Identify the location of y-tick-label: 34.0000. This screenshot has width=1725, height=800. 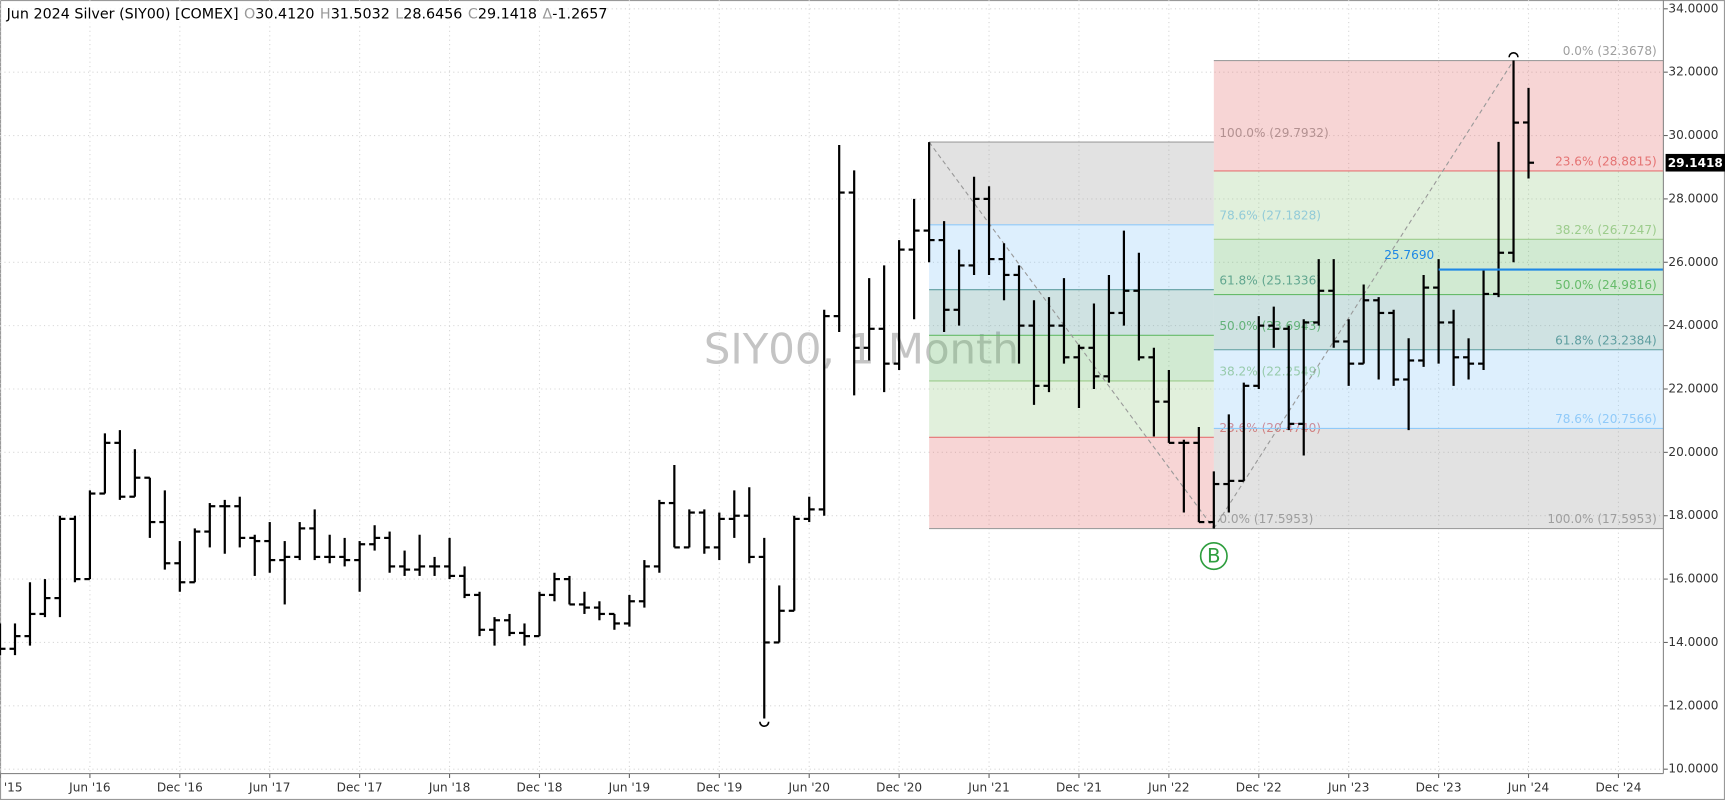
(1693, 8).